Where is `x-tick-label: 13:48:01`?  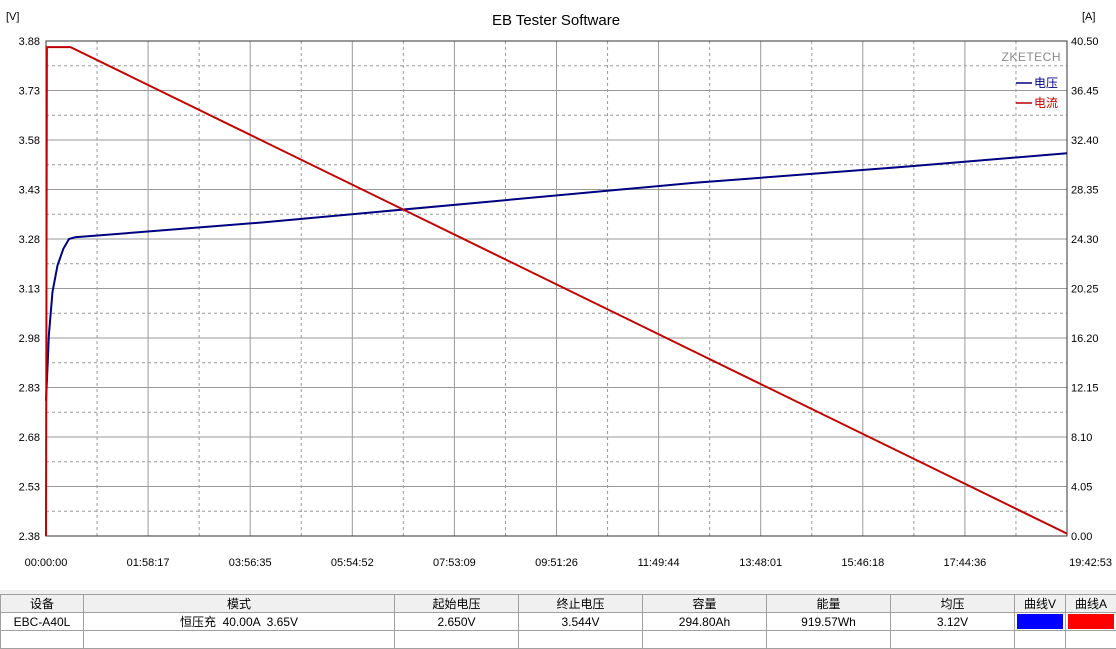
x-tick-label: 13:48:01 is located at coordinates (760, 563).